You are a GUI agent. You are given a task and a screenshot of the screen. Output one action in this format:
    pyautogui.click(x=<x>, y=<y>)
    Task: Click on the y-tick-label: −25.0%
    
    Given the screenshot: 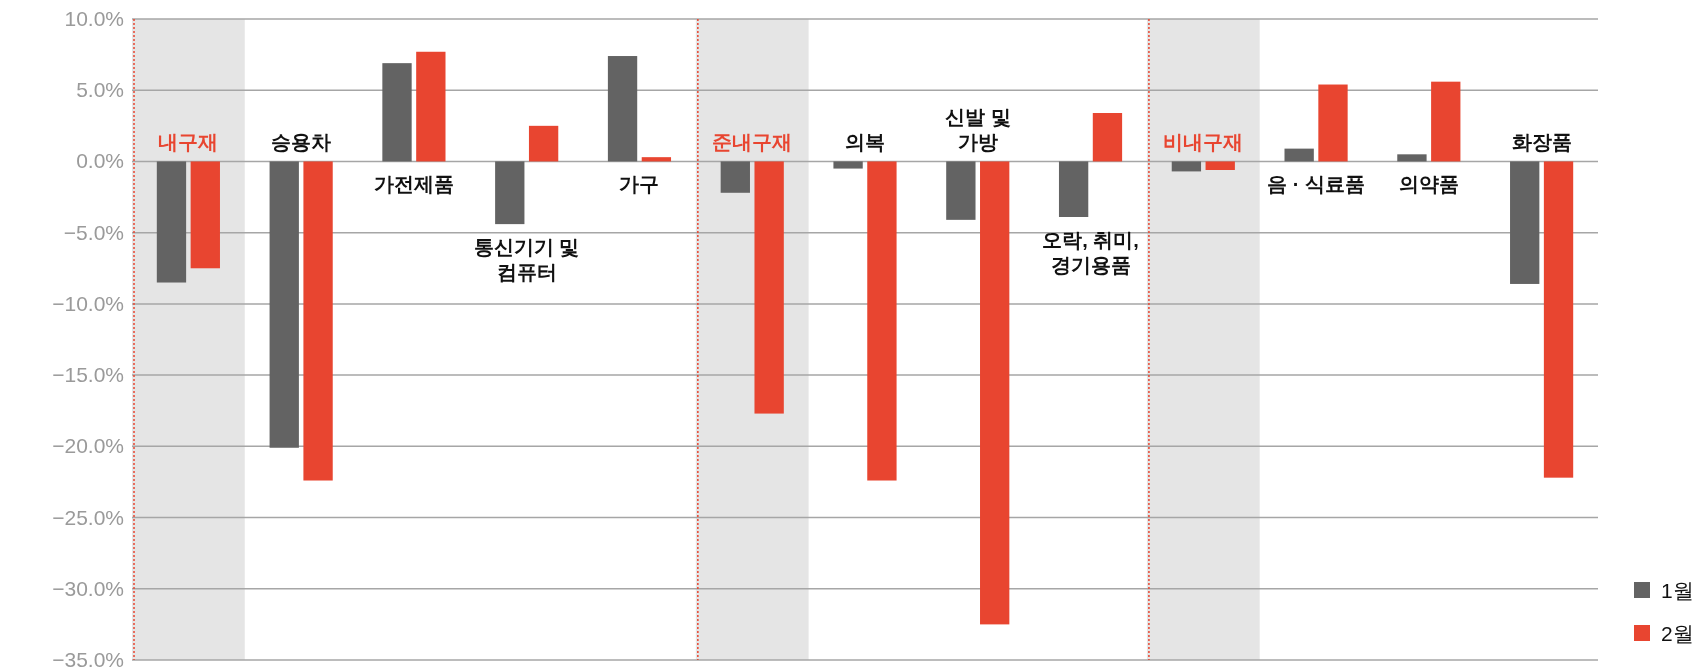 What is the action you would take?
    pyautogui.click(x=88, y=517)
    